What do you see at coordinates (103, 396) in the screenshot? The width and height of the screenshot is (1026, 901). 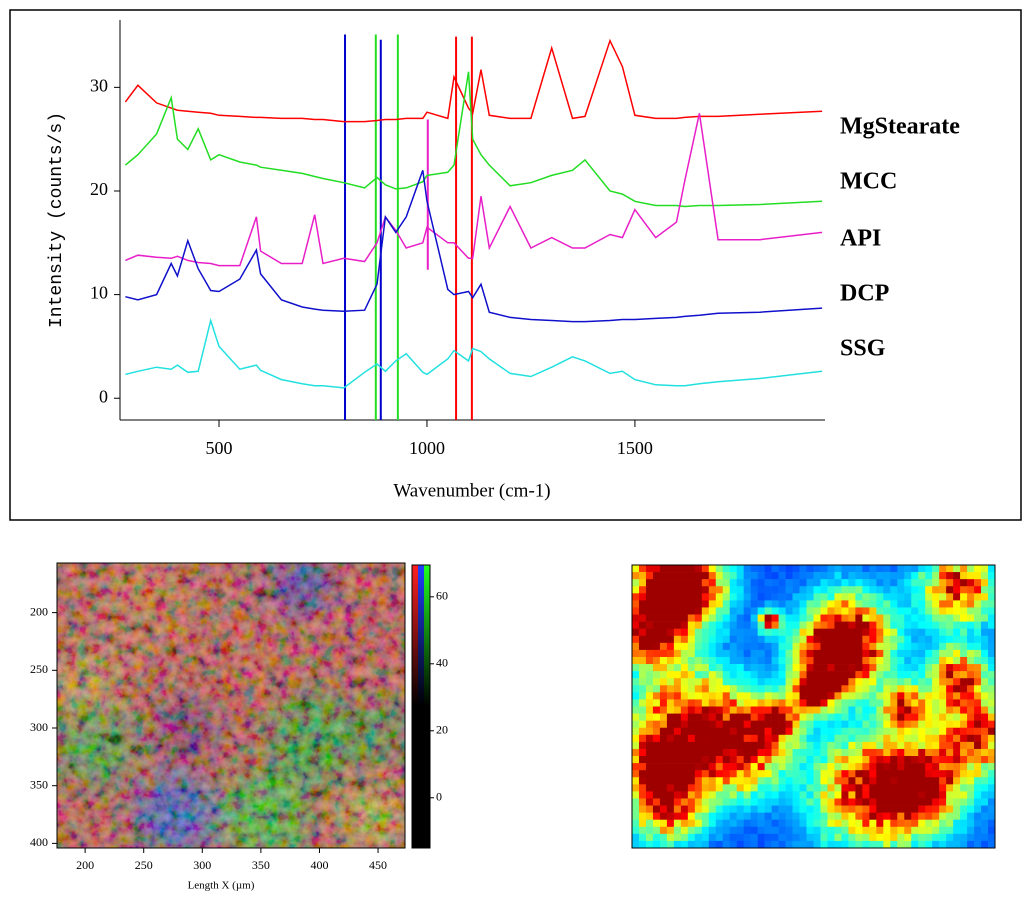 I see `y-tick-label: 0` at bounding box center [103, 396].